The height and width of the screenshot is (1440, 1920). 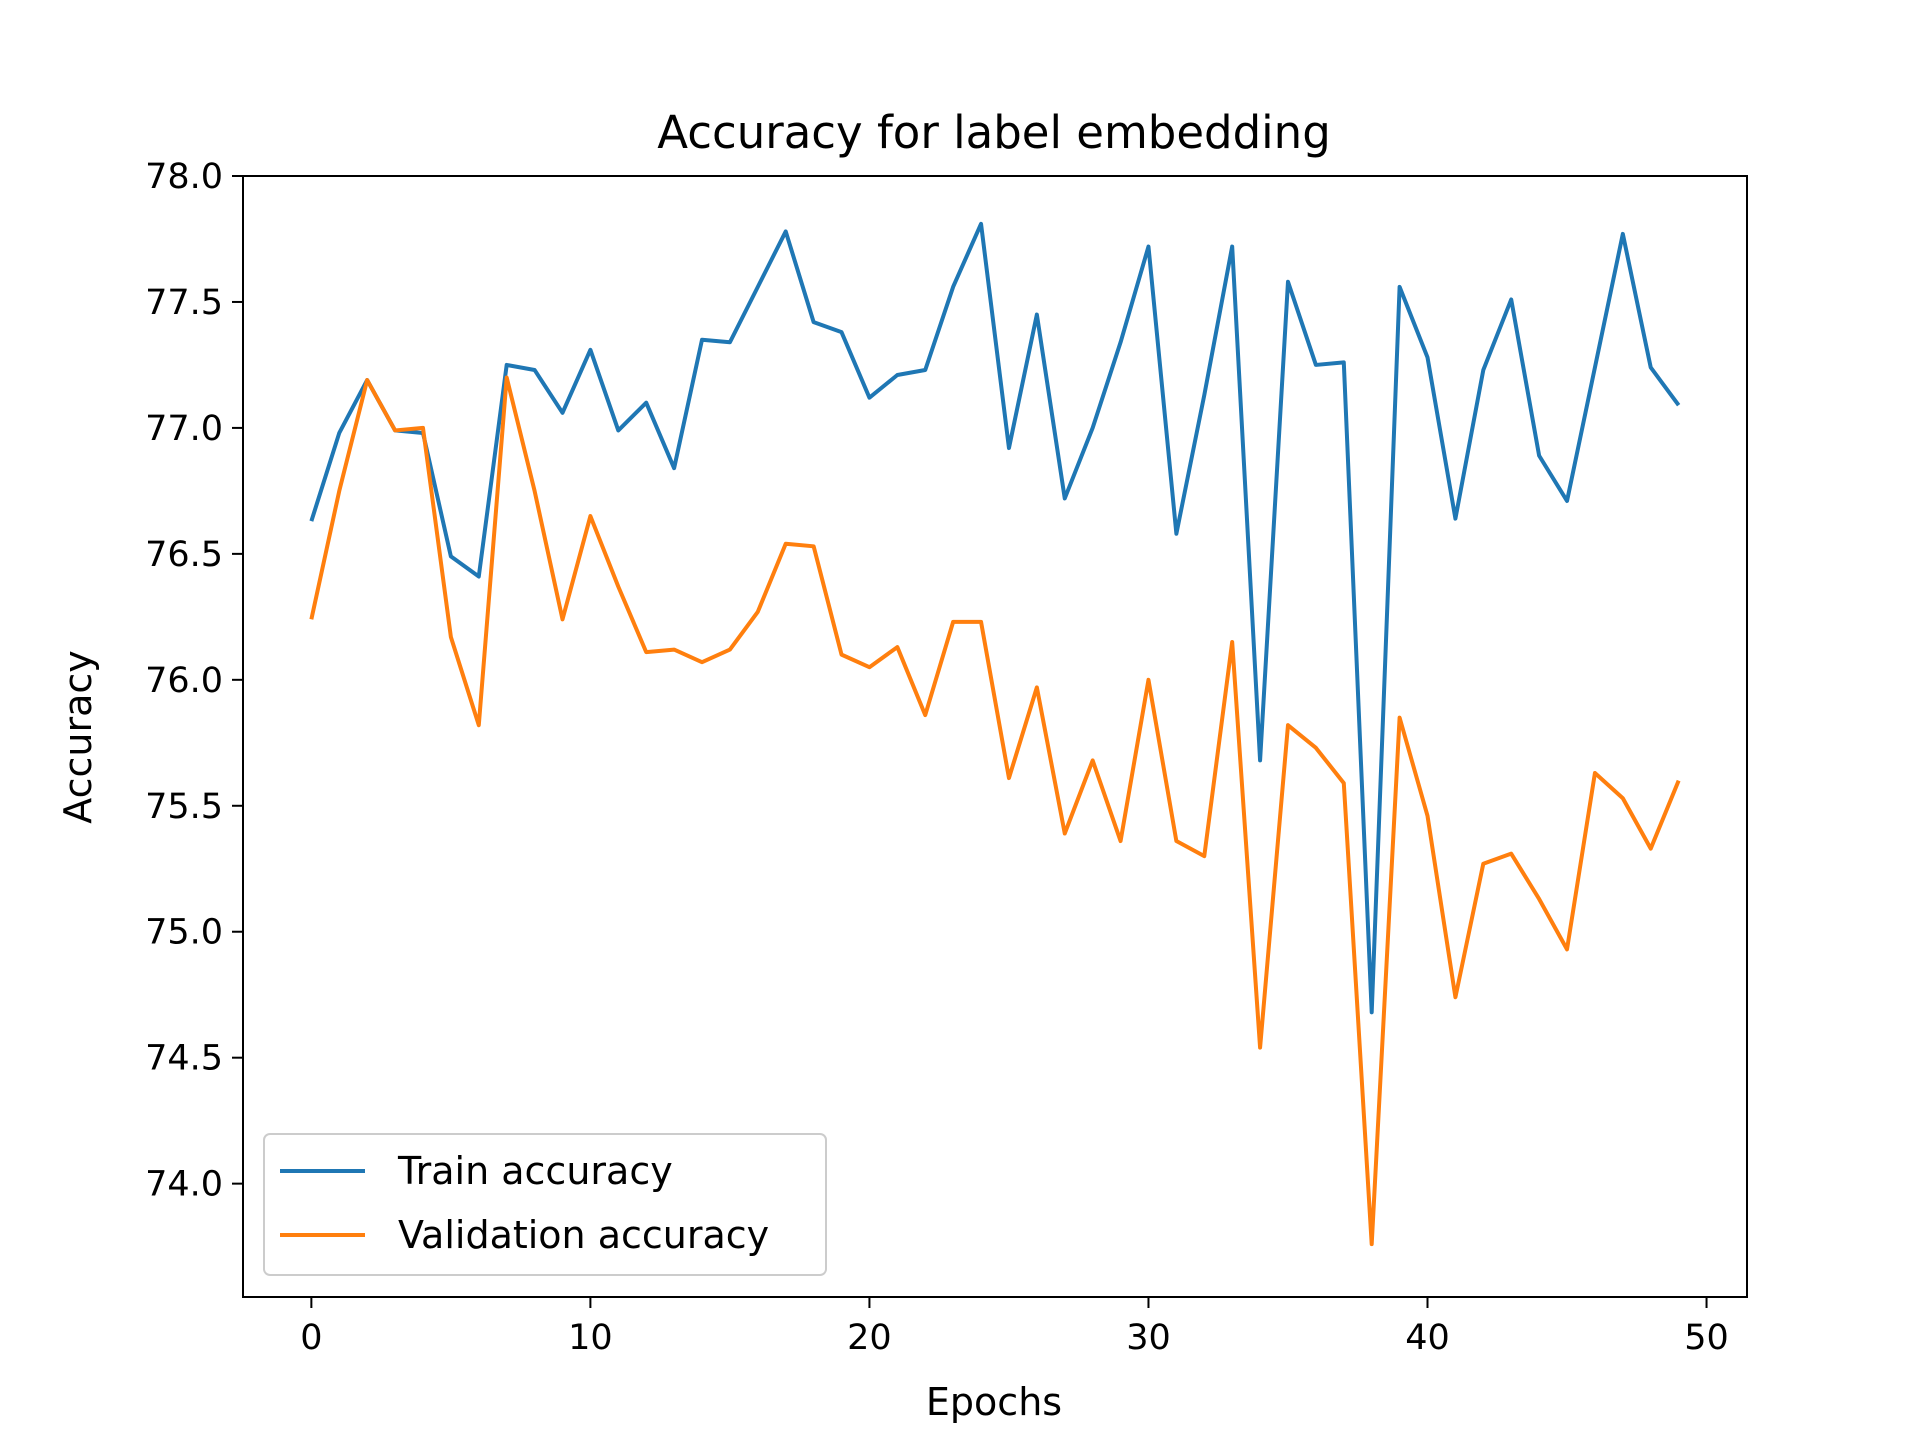 What do you see at coordinates (184, 177) in the screenshot?
I see `y-tick-label: 78.0` at bounding box center [184, 177].